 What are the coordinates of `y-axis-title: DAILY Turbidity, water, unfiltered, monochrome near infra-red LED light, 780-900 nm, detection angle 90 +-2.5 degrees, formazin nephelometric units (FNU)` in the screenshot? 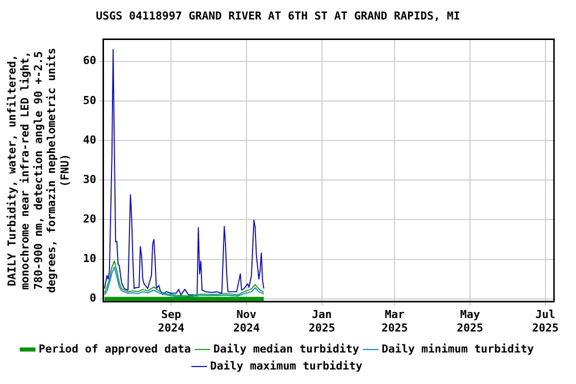 It's located at (38, 170).